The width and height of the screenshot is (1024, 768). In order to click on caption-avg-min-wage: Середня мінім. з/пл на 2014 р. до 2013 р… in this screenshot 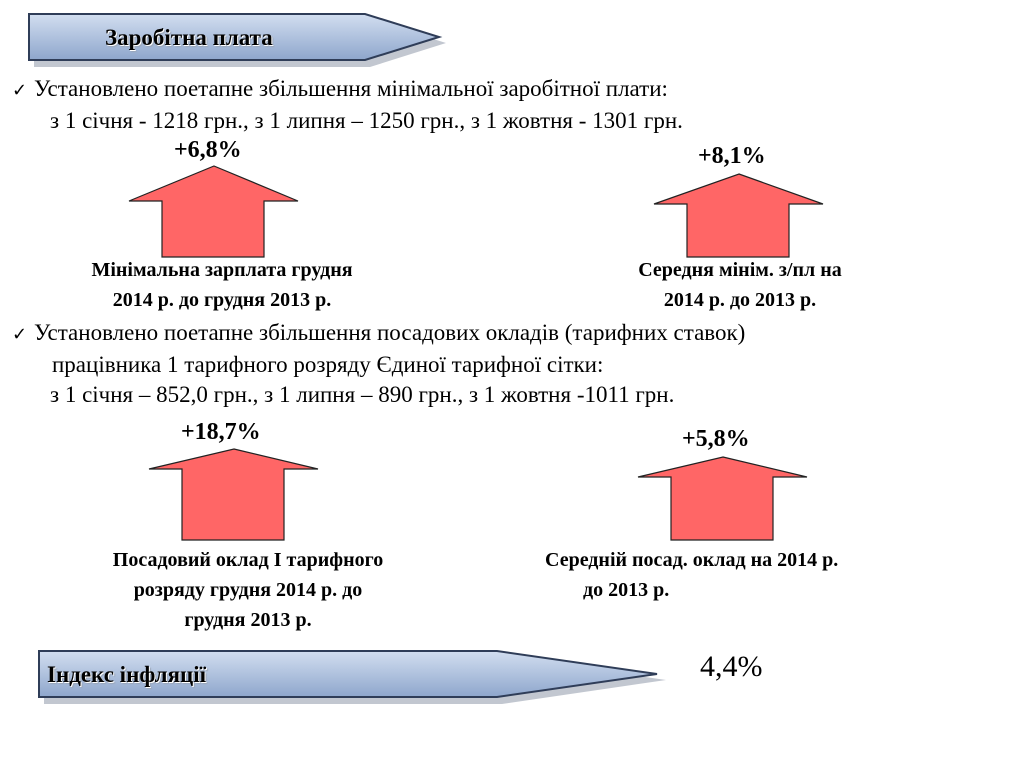, I will do `click(740, 285)`.